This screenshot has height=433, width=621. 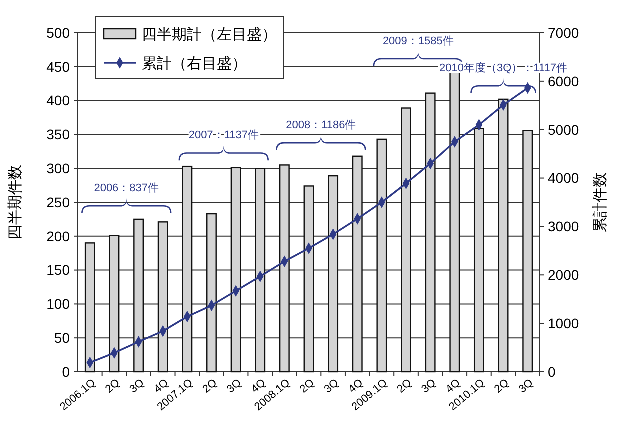 I want to click on annotation: 2006：837件, so click(x=127, y=188).